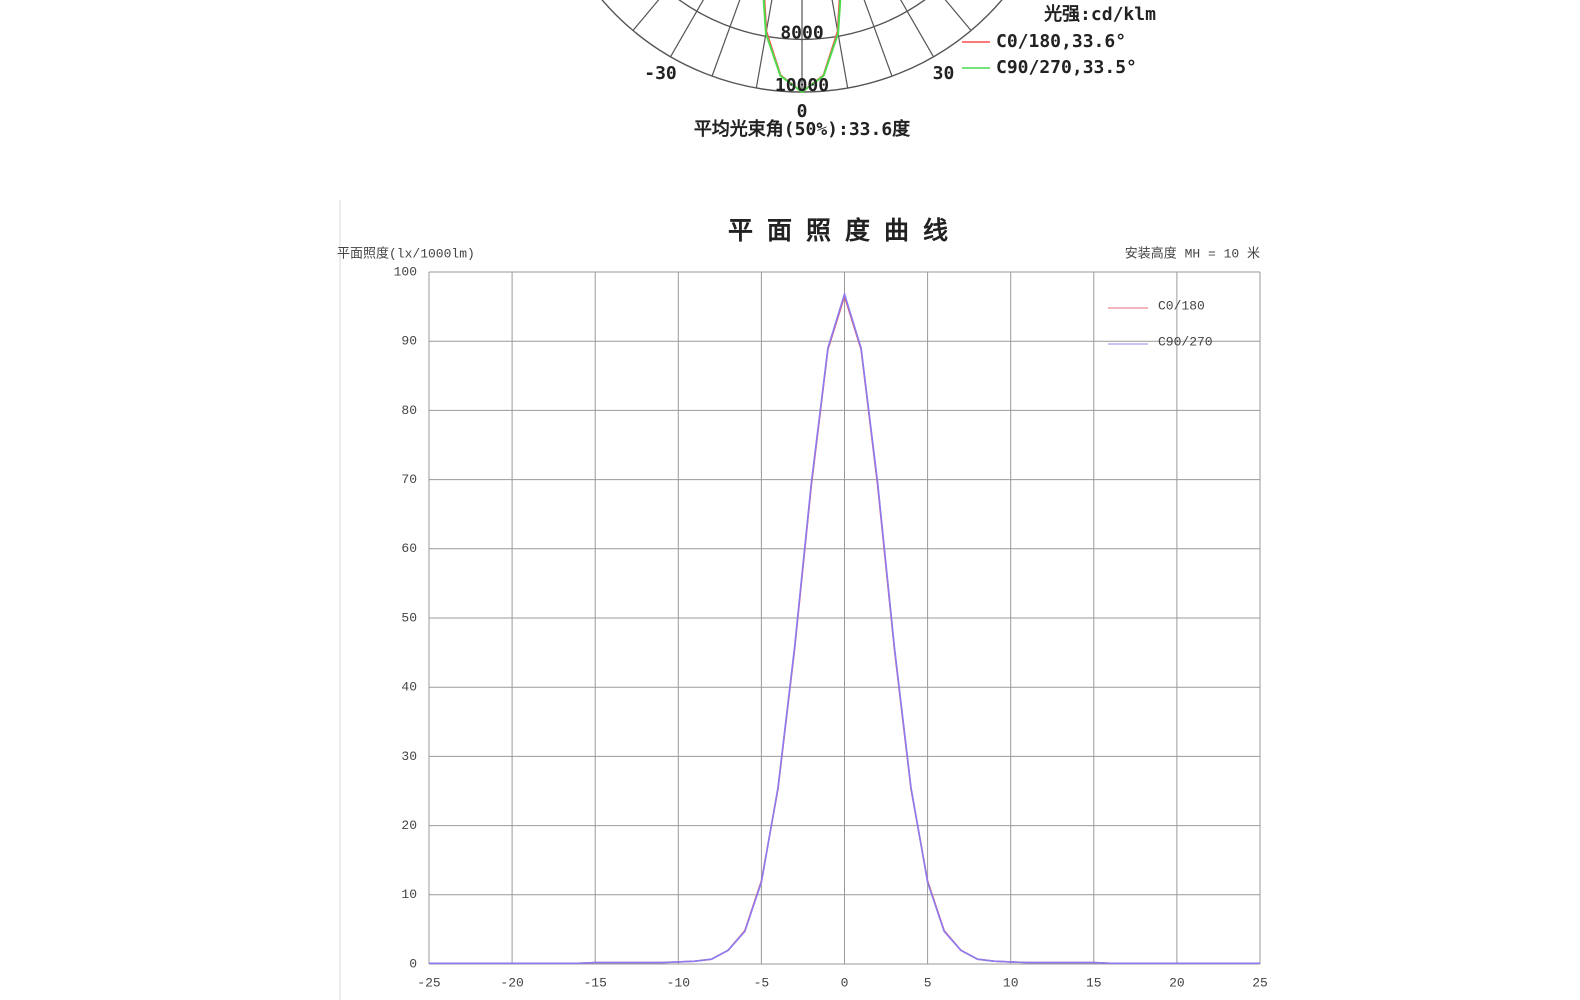 This screenshot has height=1000, width=1580. Describe the element at coordinates (1192, 253) in the screenshot. I see `chart-note: 安装高度 MH = 10 米` at that location.